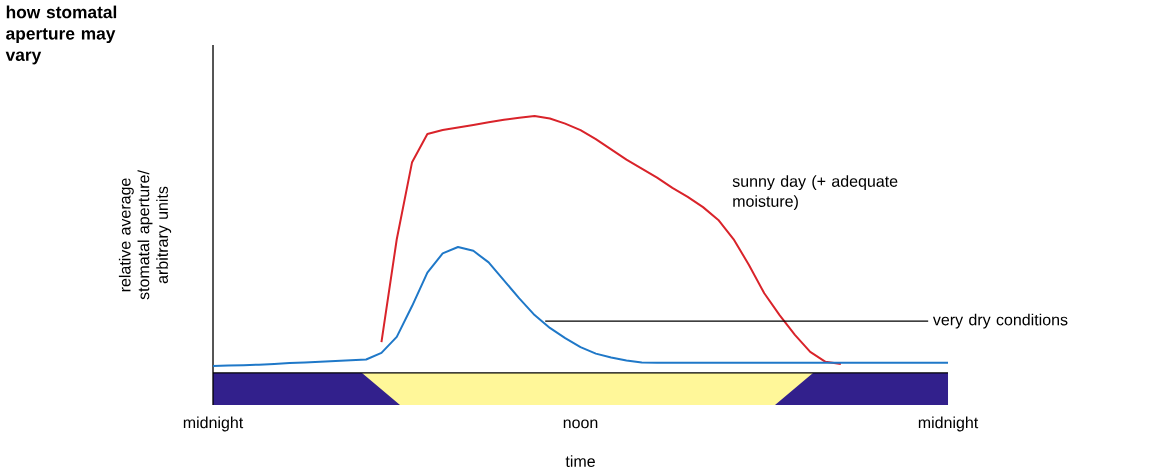  What do you see at coordinates (580, 424) in the screenshot?
I see `x-tick-label: noon` at bounding box center [580, 424].